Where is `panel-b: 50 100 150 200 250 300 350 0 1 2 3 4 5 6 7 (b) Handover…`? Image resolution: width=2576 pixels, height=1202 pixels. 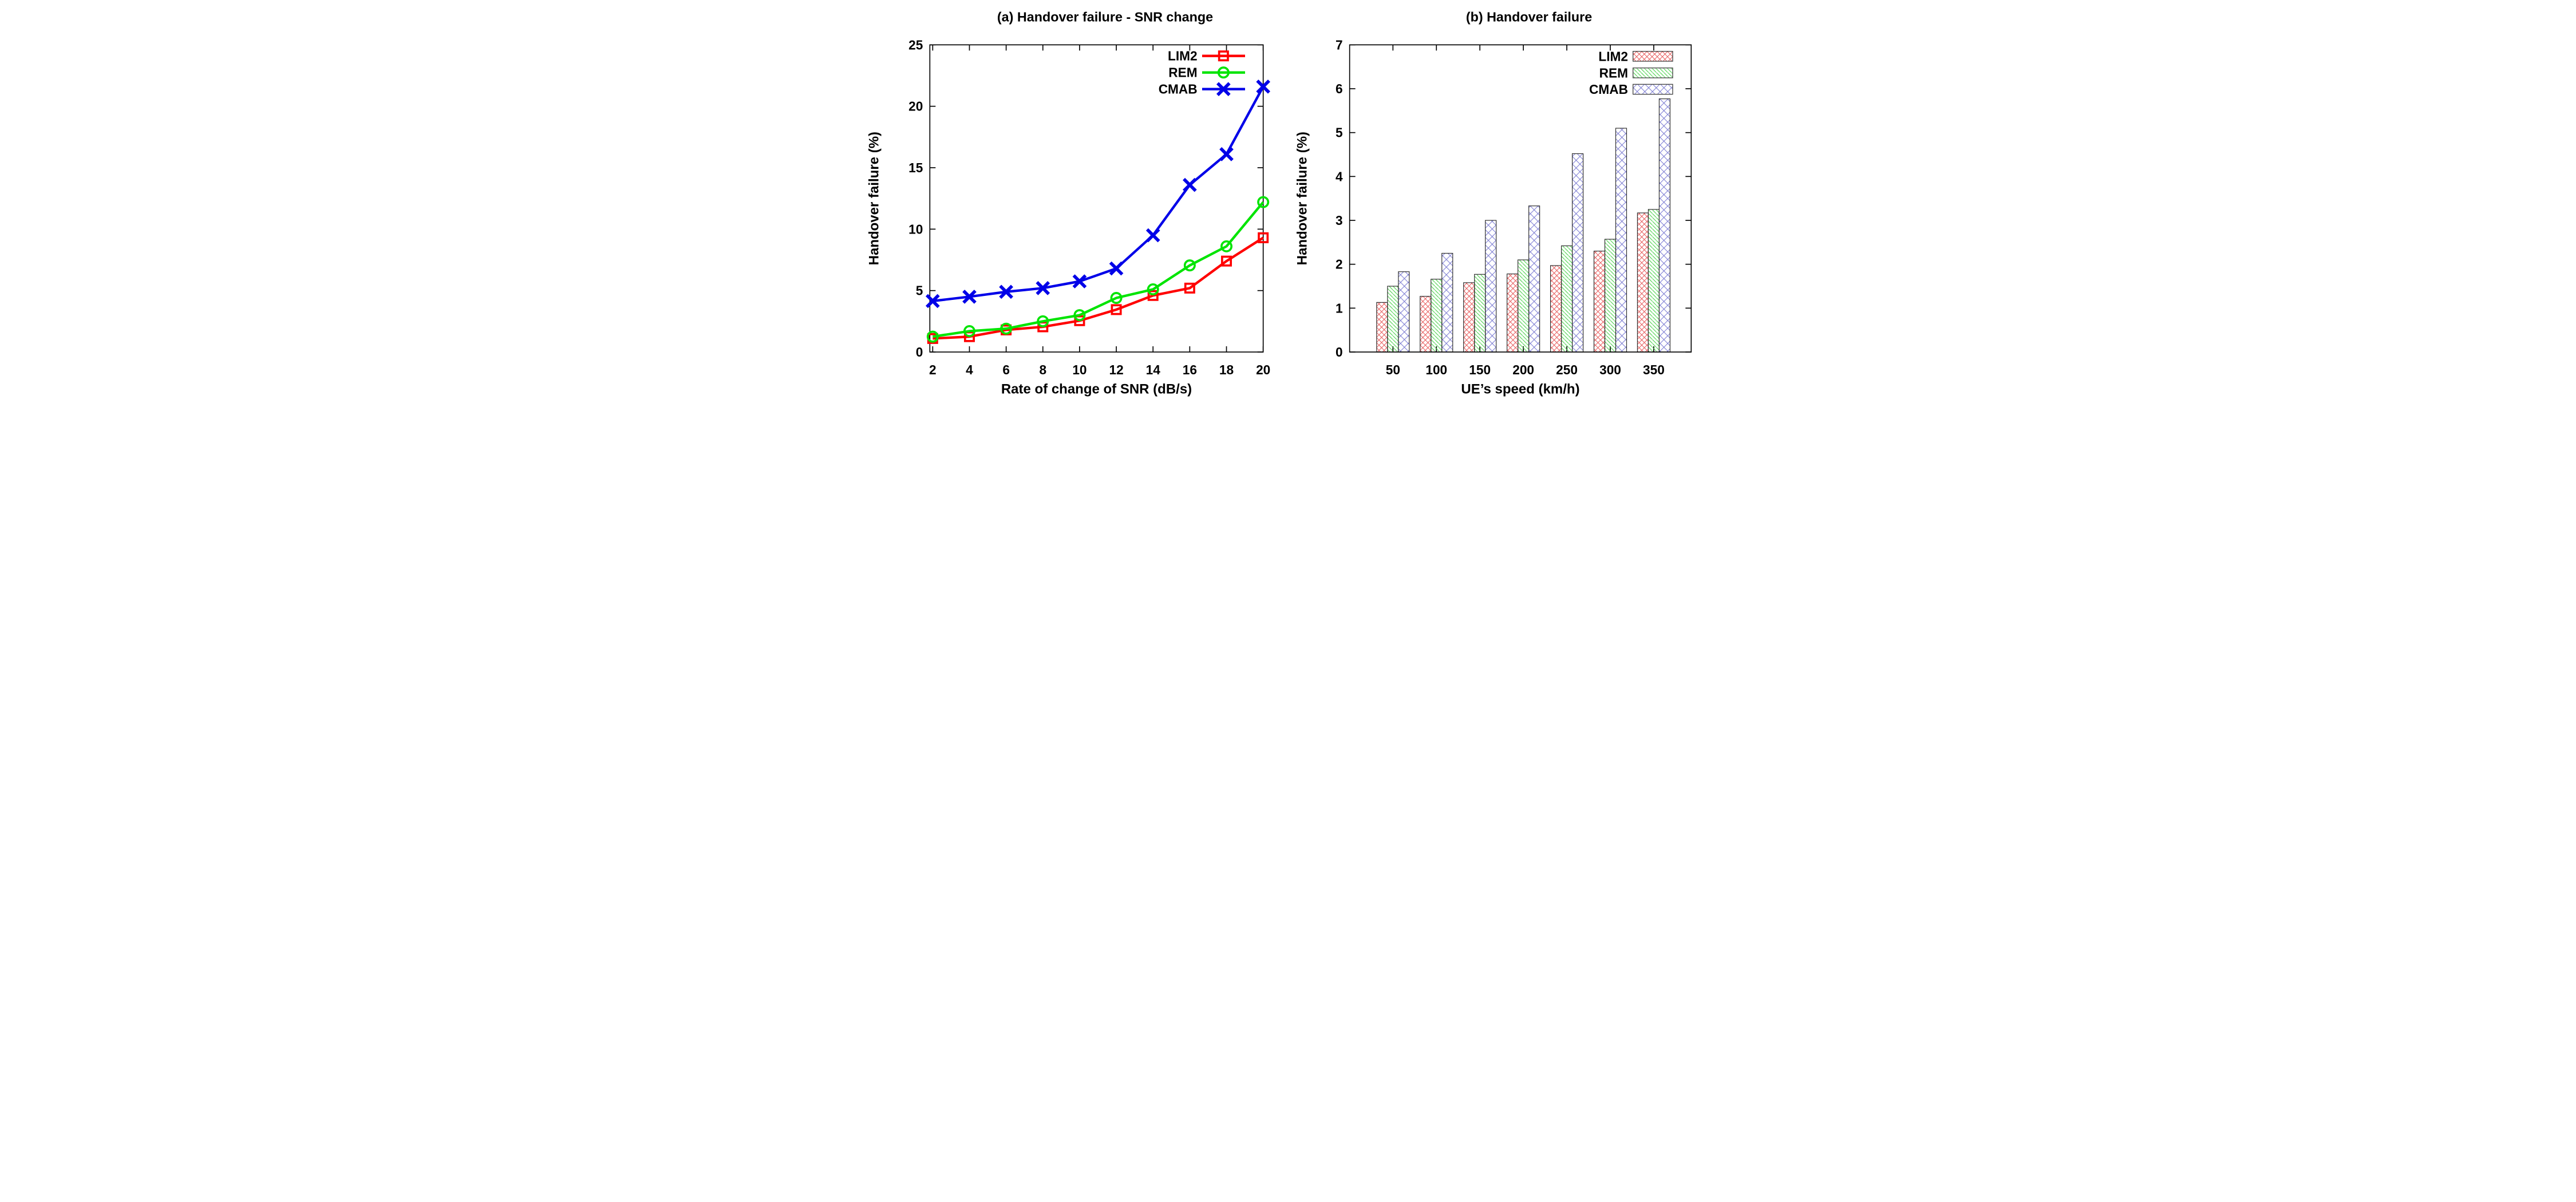 panel-b: 50 100 150 200 250 300 350 0 1 2 3 4 5 6 7 (b) Handover… is located at coordinates (1493, 203).